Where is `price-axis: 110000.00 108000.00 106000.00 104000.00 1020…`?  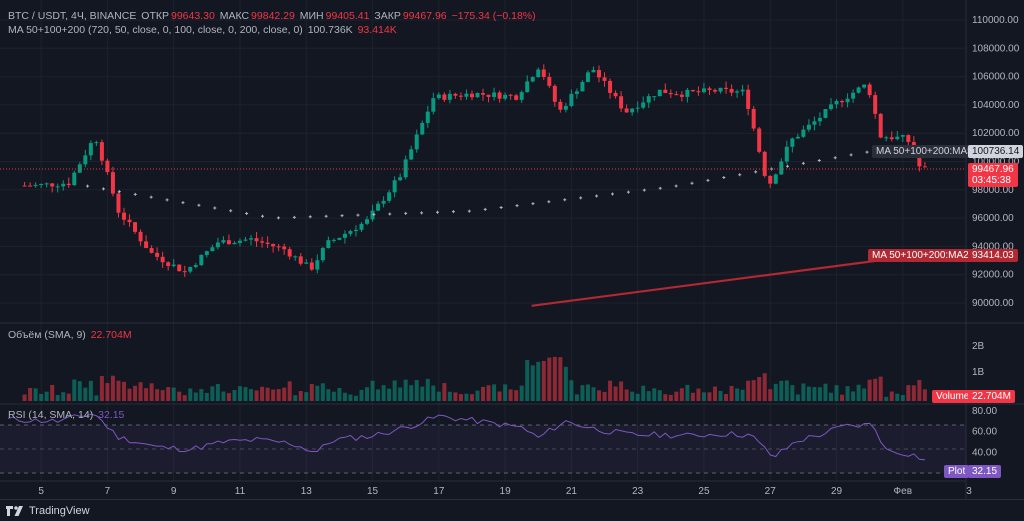 price-axis: 110000.00 108000.00 106000.00 104000.00 1020… is located at coordinates (996, 162).